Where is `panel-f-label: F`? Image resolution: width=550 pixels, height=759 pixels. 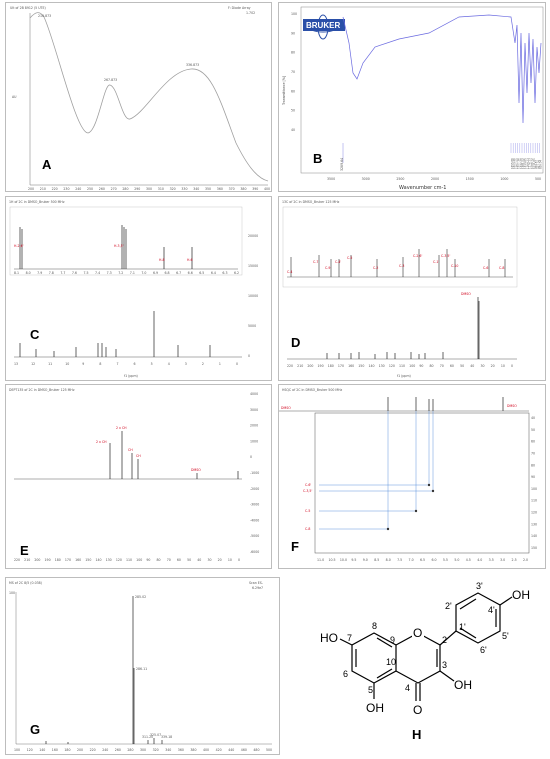 panel-f-label: F is located at coordinates (295, 546).